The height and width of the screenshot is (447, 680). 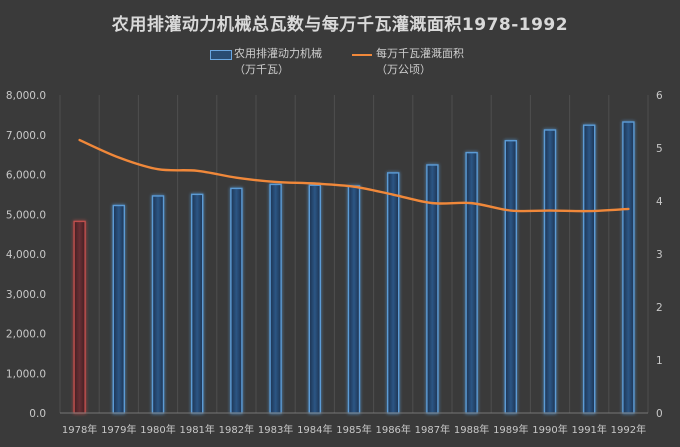 I want to click on y-left-tick-label: 8,000.0, so click(x=26, y=96).